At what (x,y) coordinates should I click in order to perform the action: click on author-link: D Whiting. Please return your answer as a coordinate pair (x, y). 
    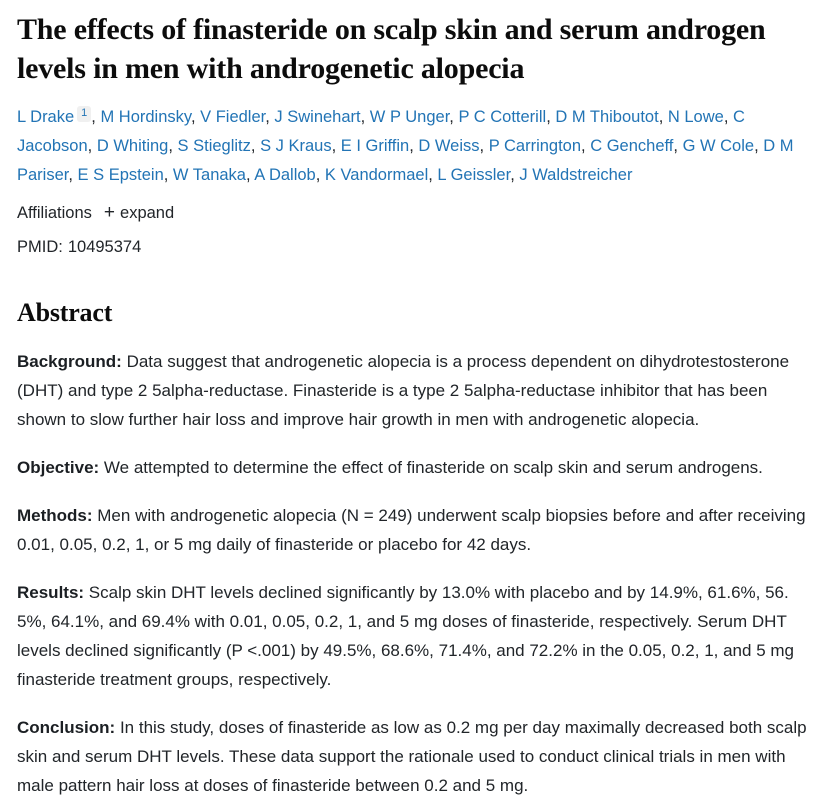
    Looking at the image, I should click on (132, 146).